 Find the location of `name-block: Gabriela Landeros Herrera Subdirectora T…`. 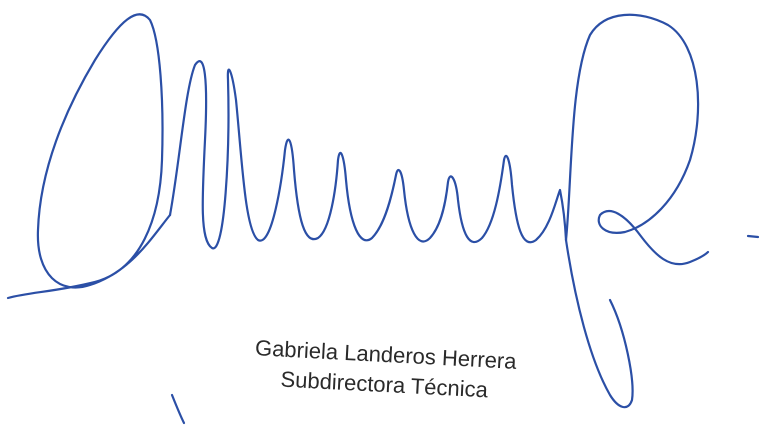

name-block: Gabriela Landeros Herrera Subdirectora T… is located at coordinates (385, 369).